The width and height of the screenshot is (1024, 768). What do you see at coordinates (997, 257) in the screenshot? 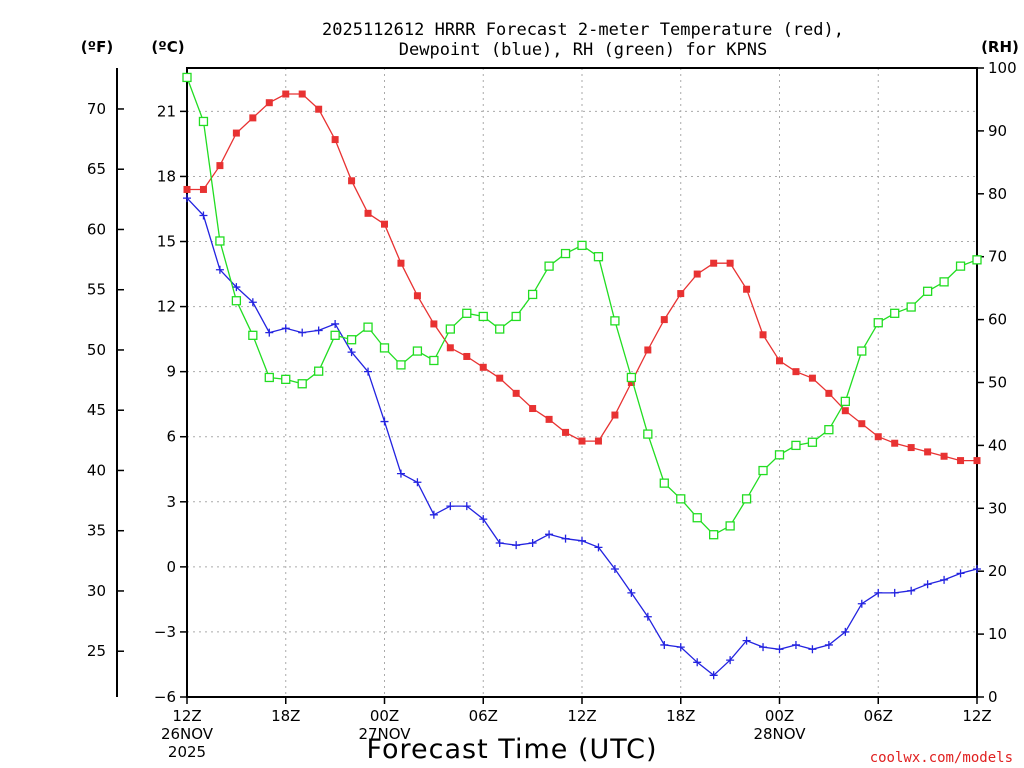
I see `rh-tick-label: 70` at bounding box center [997, 257].